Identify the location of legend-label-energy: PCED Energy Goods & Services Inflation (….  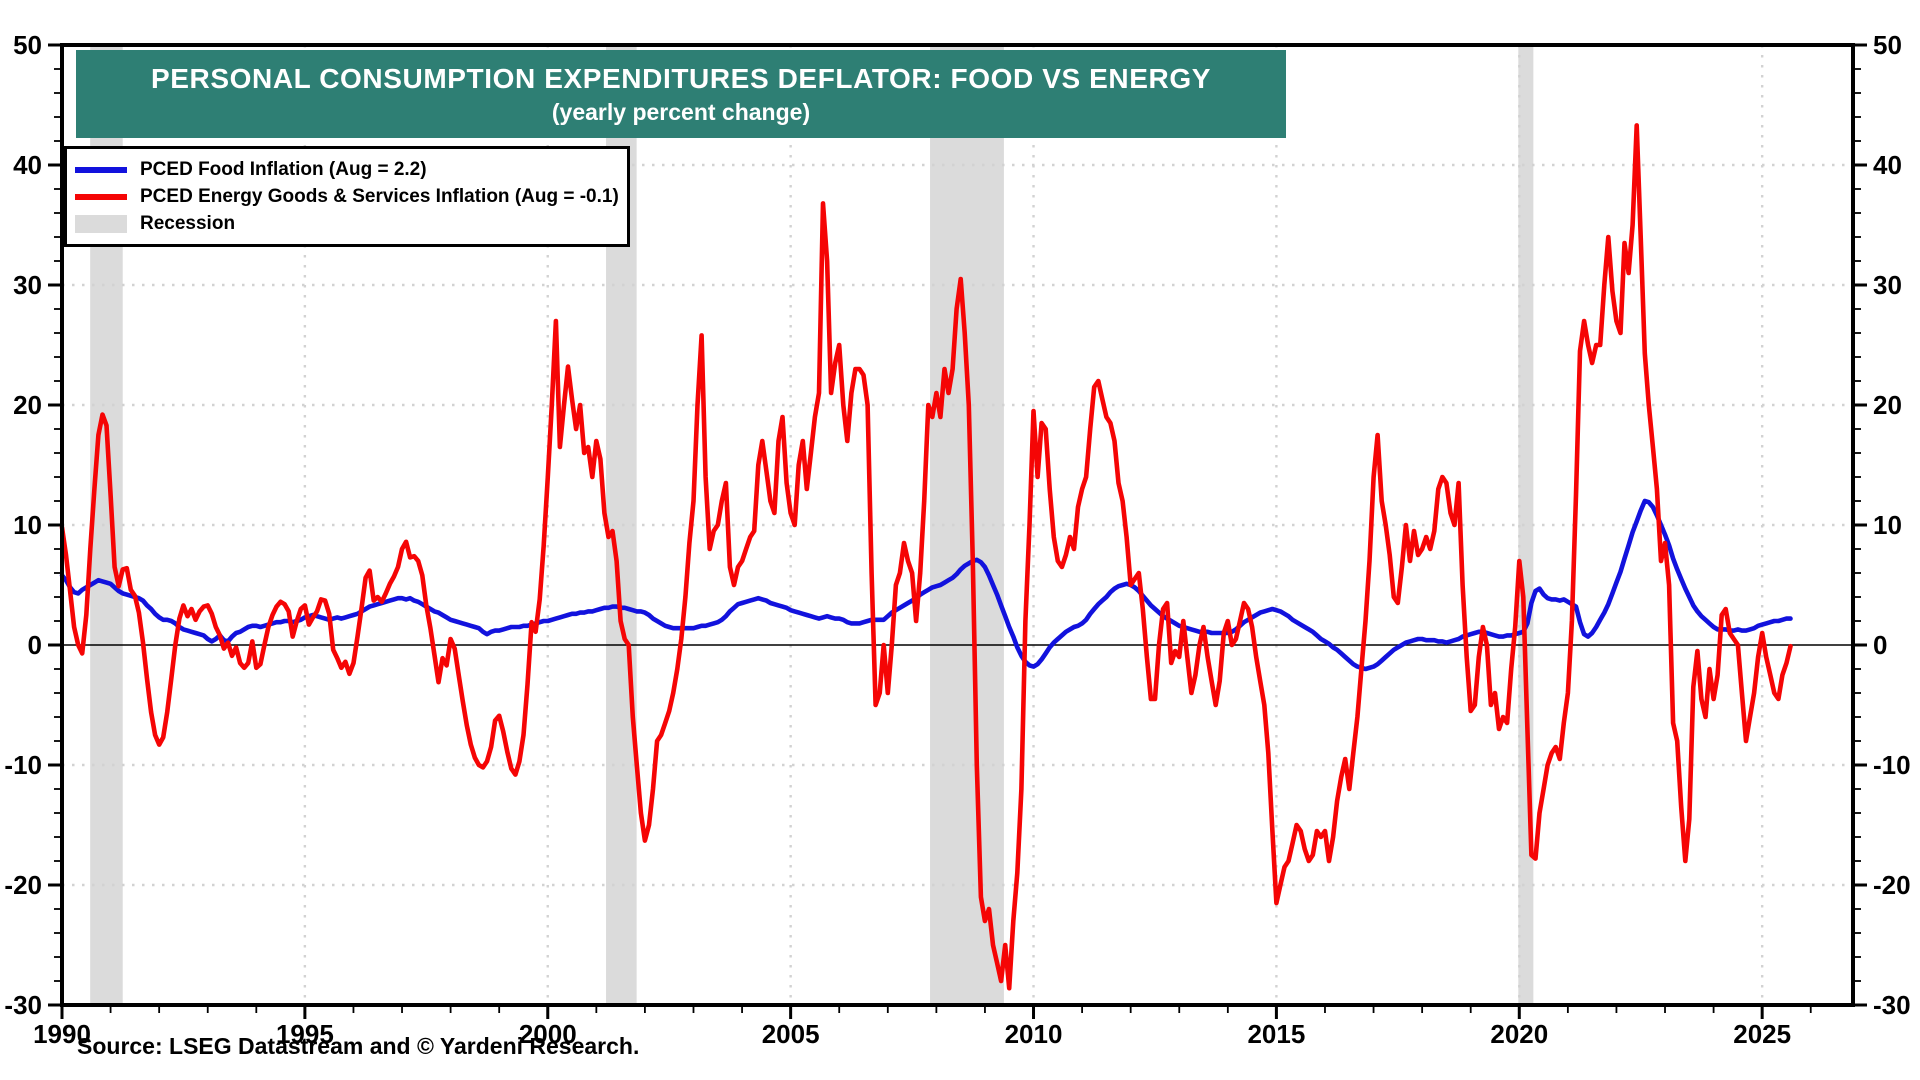
(379, 196).